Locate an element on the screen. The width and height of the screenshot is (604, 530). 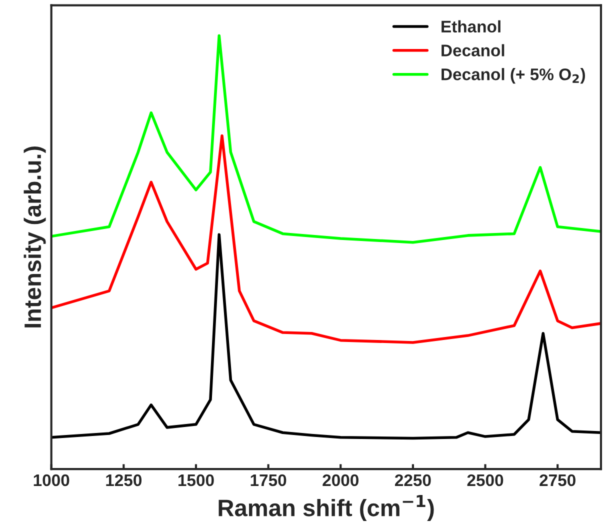
x-tick-label: 2750 is located at coordinates (558, 480).